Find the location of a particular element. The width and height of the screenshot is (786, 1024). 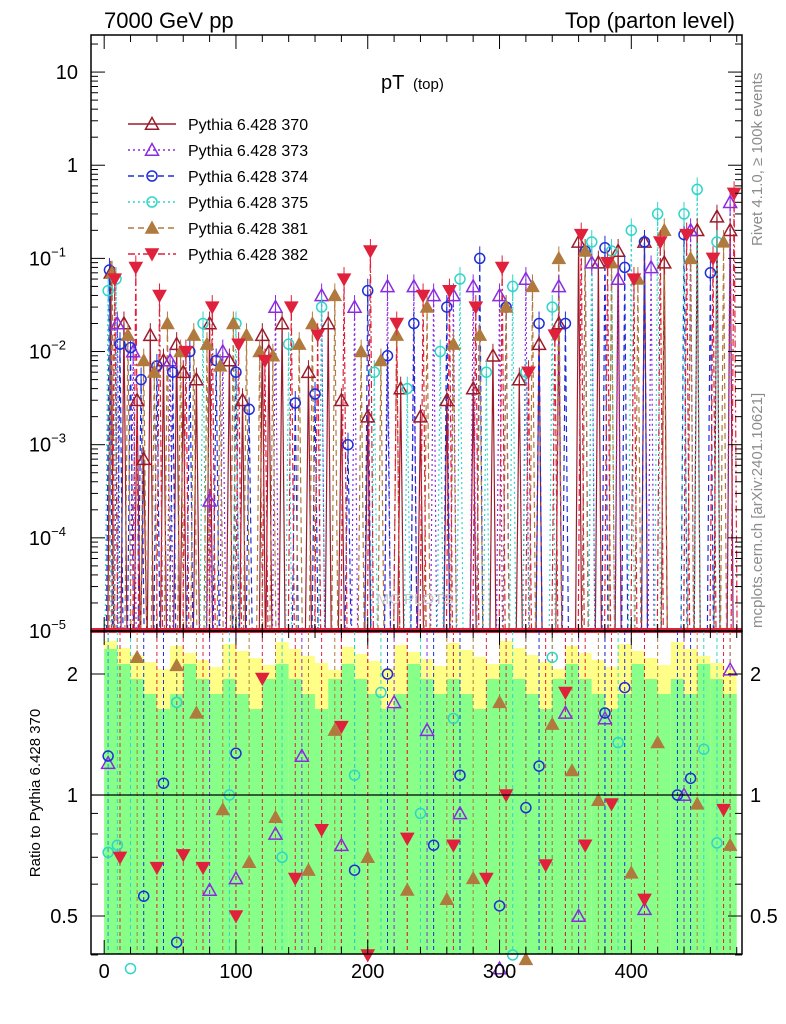

watermark: MC PLOTS is located at coordinates (415, 599).